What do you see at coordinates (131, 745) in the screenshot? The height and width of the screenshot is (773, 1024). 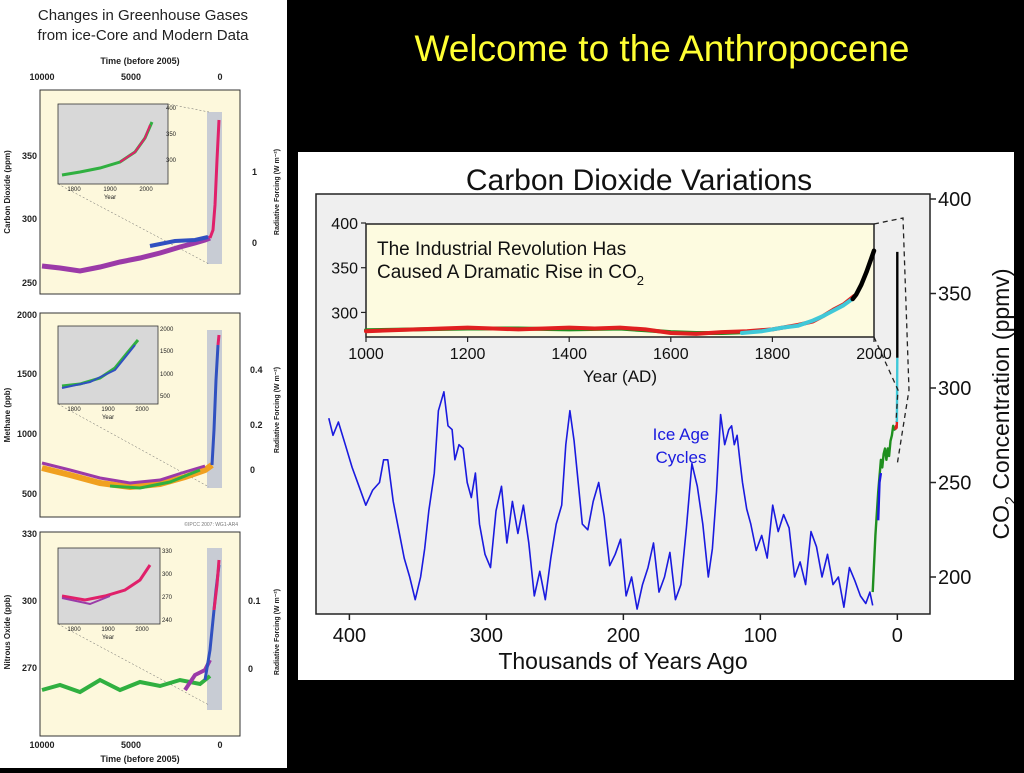 I see `ghg-bottom-tick: 5000` at bounding box center [131, 745].